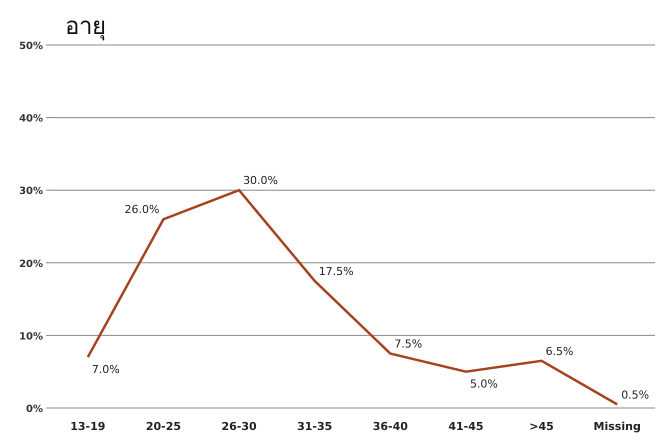 The width and height of the screenshot is (659, 443). What do you see at coordinates (408, 344) in the screenshot?
I see `data-label: 7.5%` at bounding box center [408, 344].